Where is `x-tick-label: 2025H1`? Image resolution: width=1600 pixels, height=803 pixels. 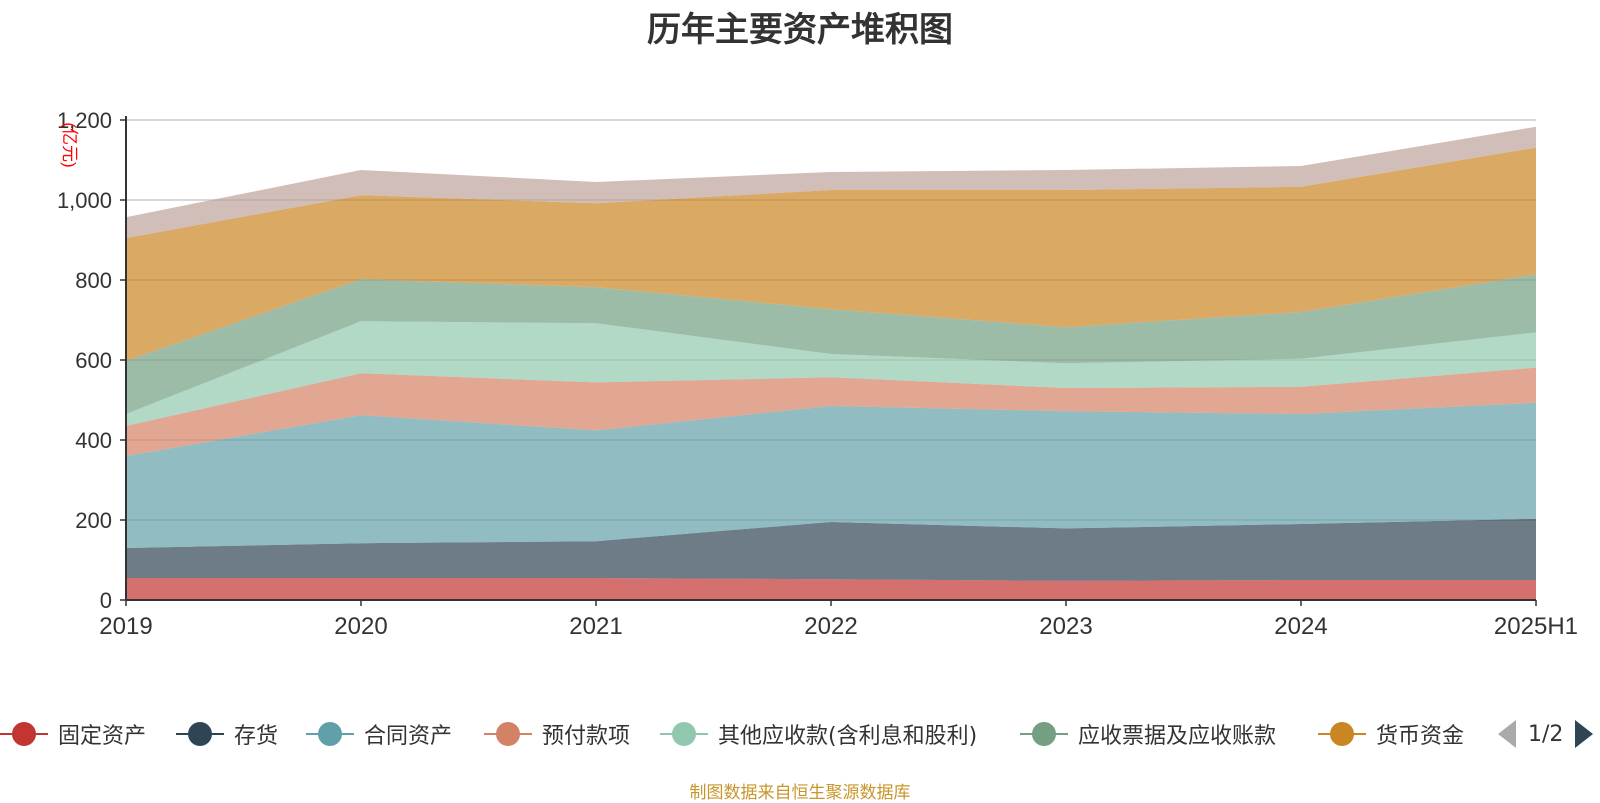 x-tick-label: 2025H1 is located at coordinates (1536, 626).